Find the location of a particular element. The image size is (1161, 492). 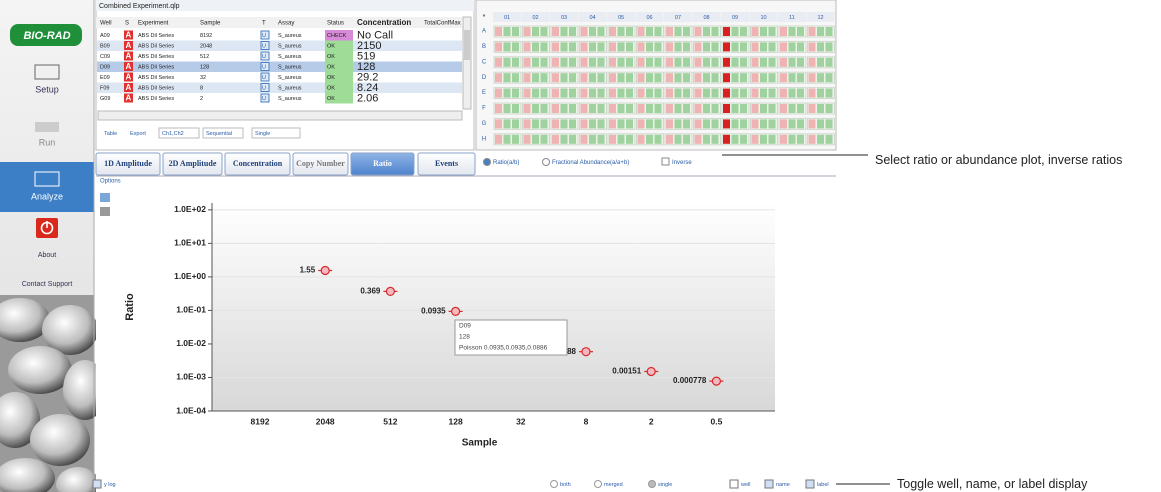

table-cell: B09 is located at coordinates (105, 46).